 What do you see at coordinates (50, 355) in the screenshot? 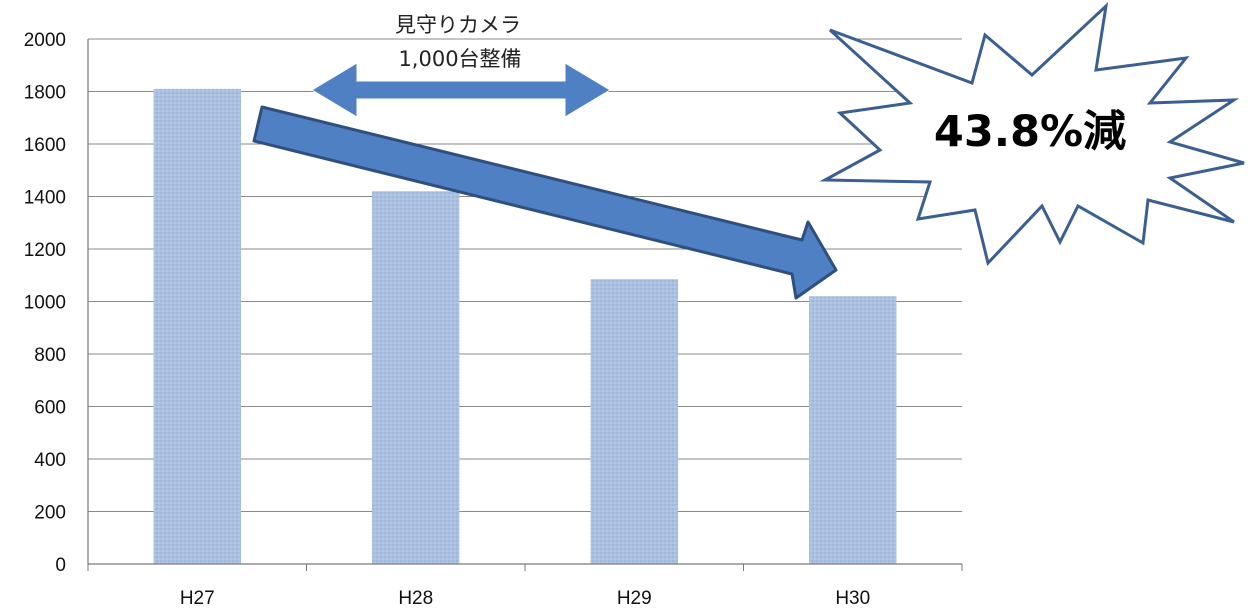
I see `y-tick-label: 800` at bounding box center [50, 355].